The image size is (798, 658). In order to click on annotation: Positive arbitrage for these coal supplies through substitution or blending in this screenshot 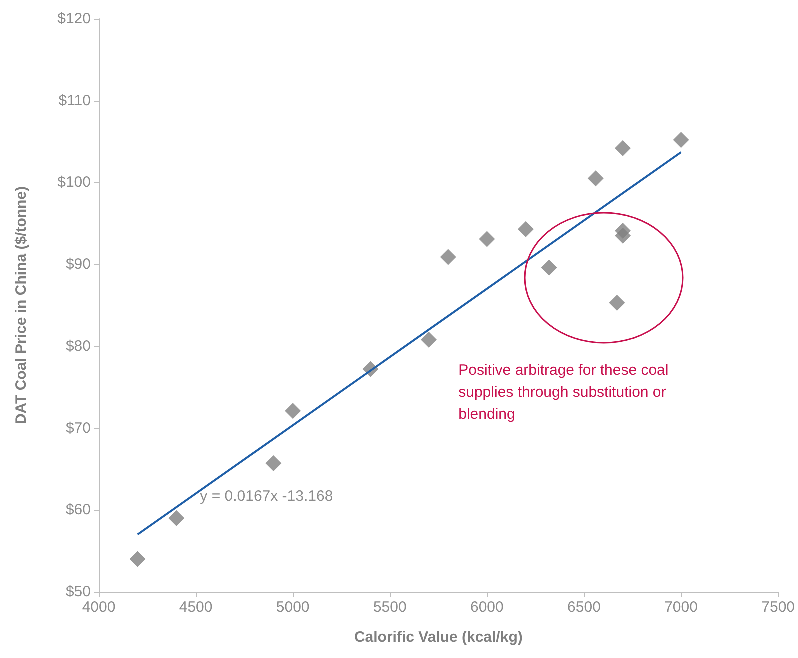, I will do `click(564, 393)`.